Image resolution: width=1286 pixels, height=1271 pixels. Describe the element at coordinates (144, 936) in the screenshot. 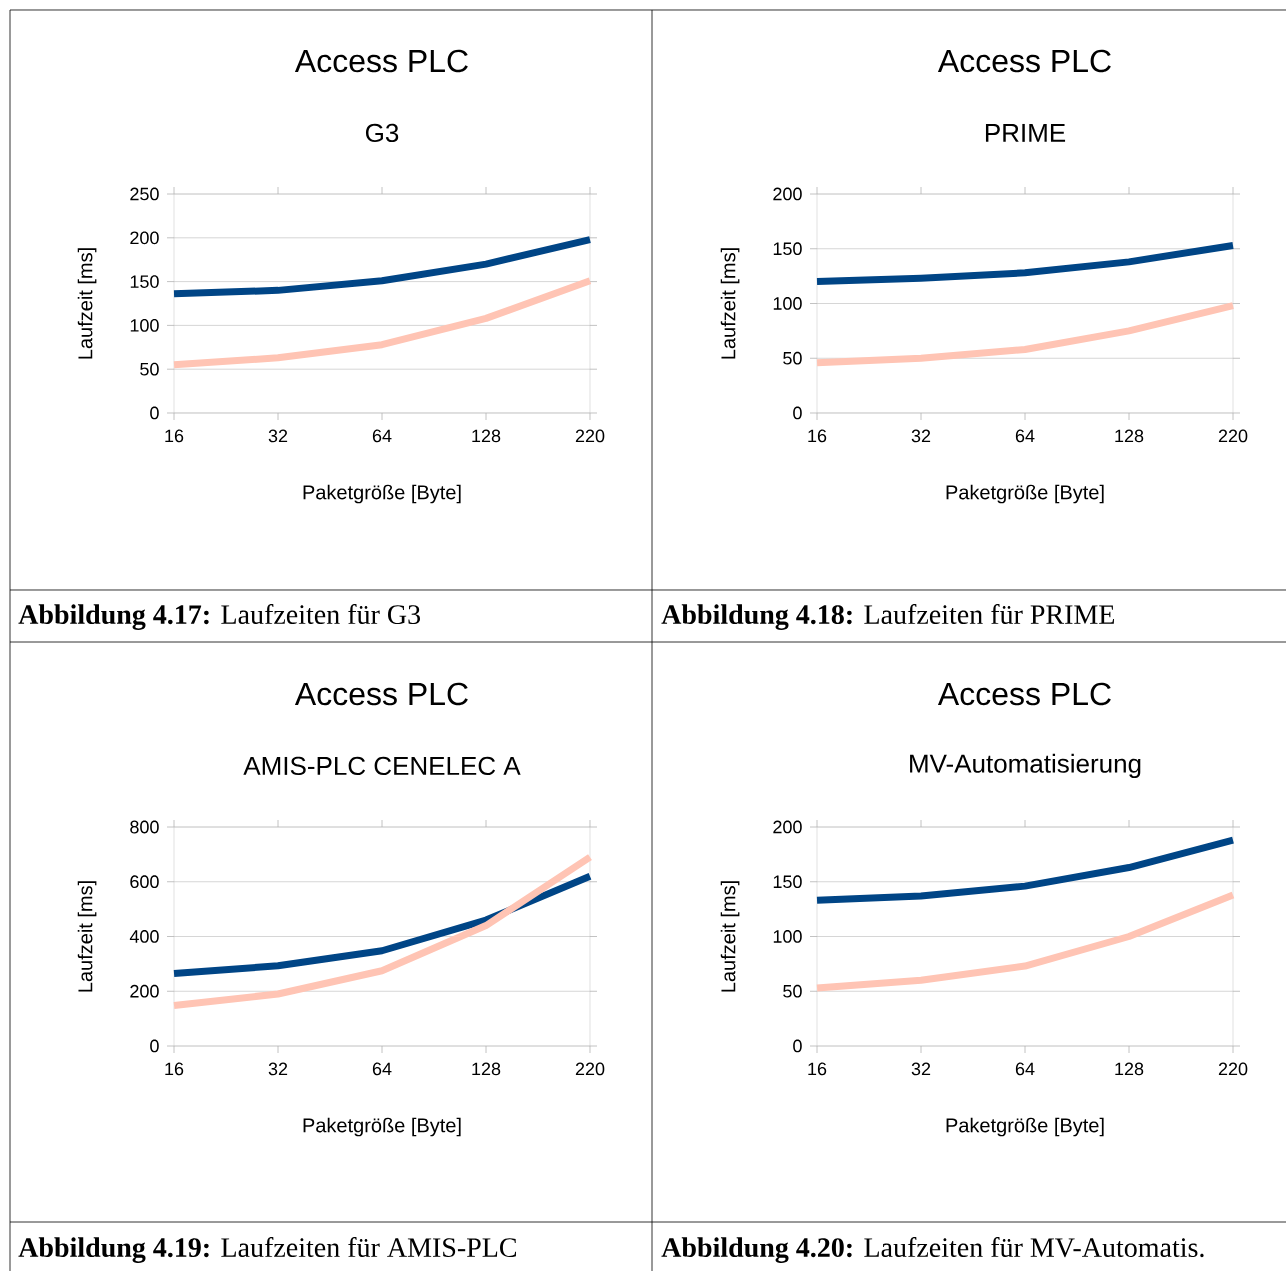

I see `y-tick-label: 400` at that location.